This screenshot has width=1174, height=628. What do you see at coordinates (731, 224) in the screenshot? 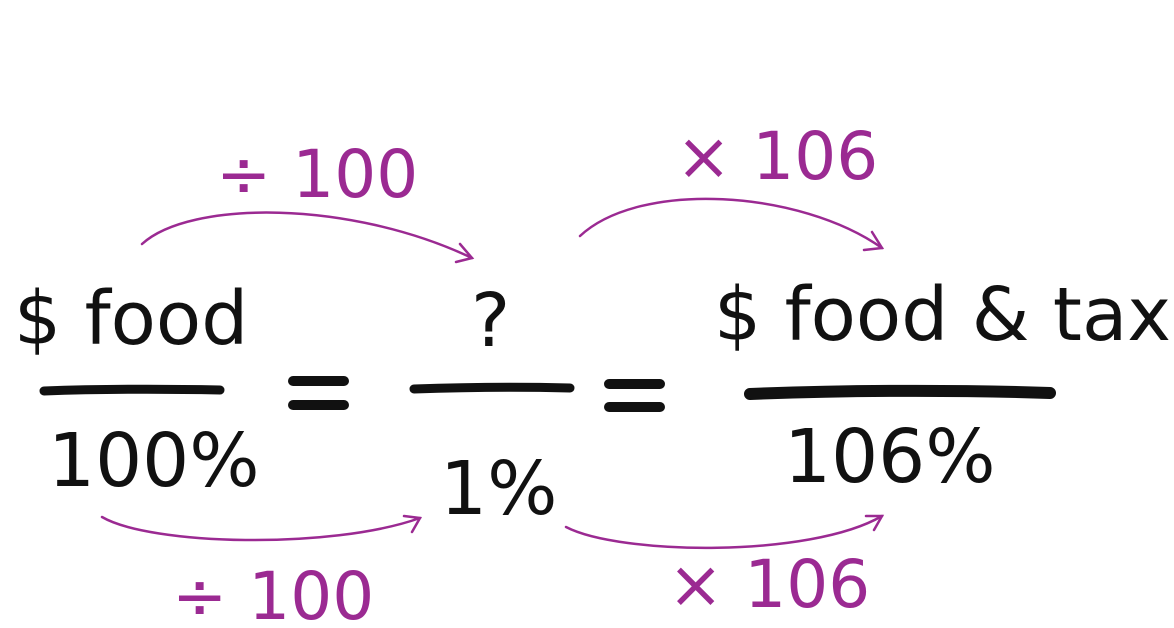
I see `arrow-top-right` at bounding box center [731, 224].